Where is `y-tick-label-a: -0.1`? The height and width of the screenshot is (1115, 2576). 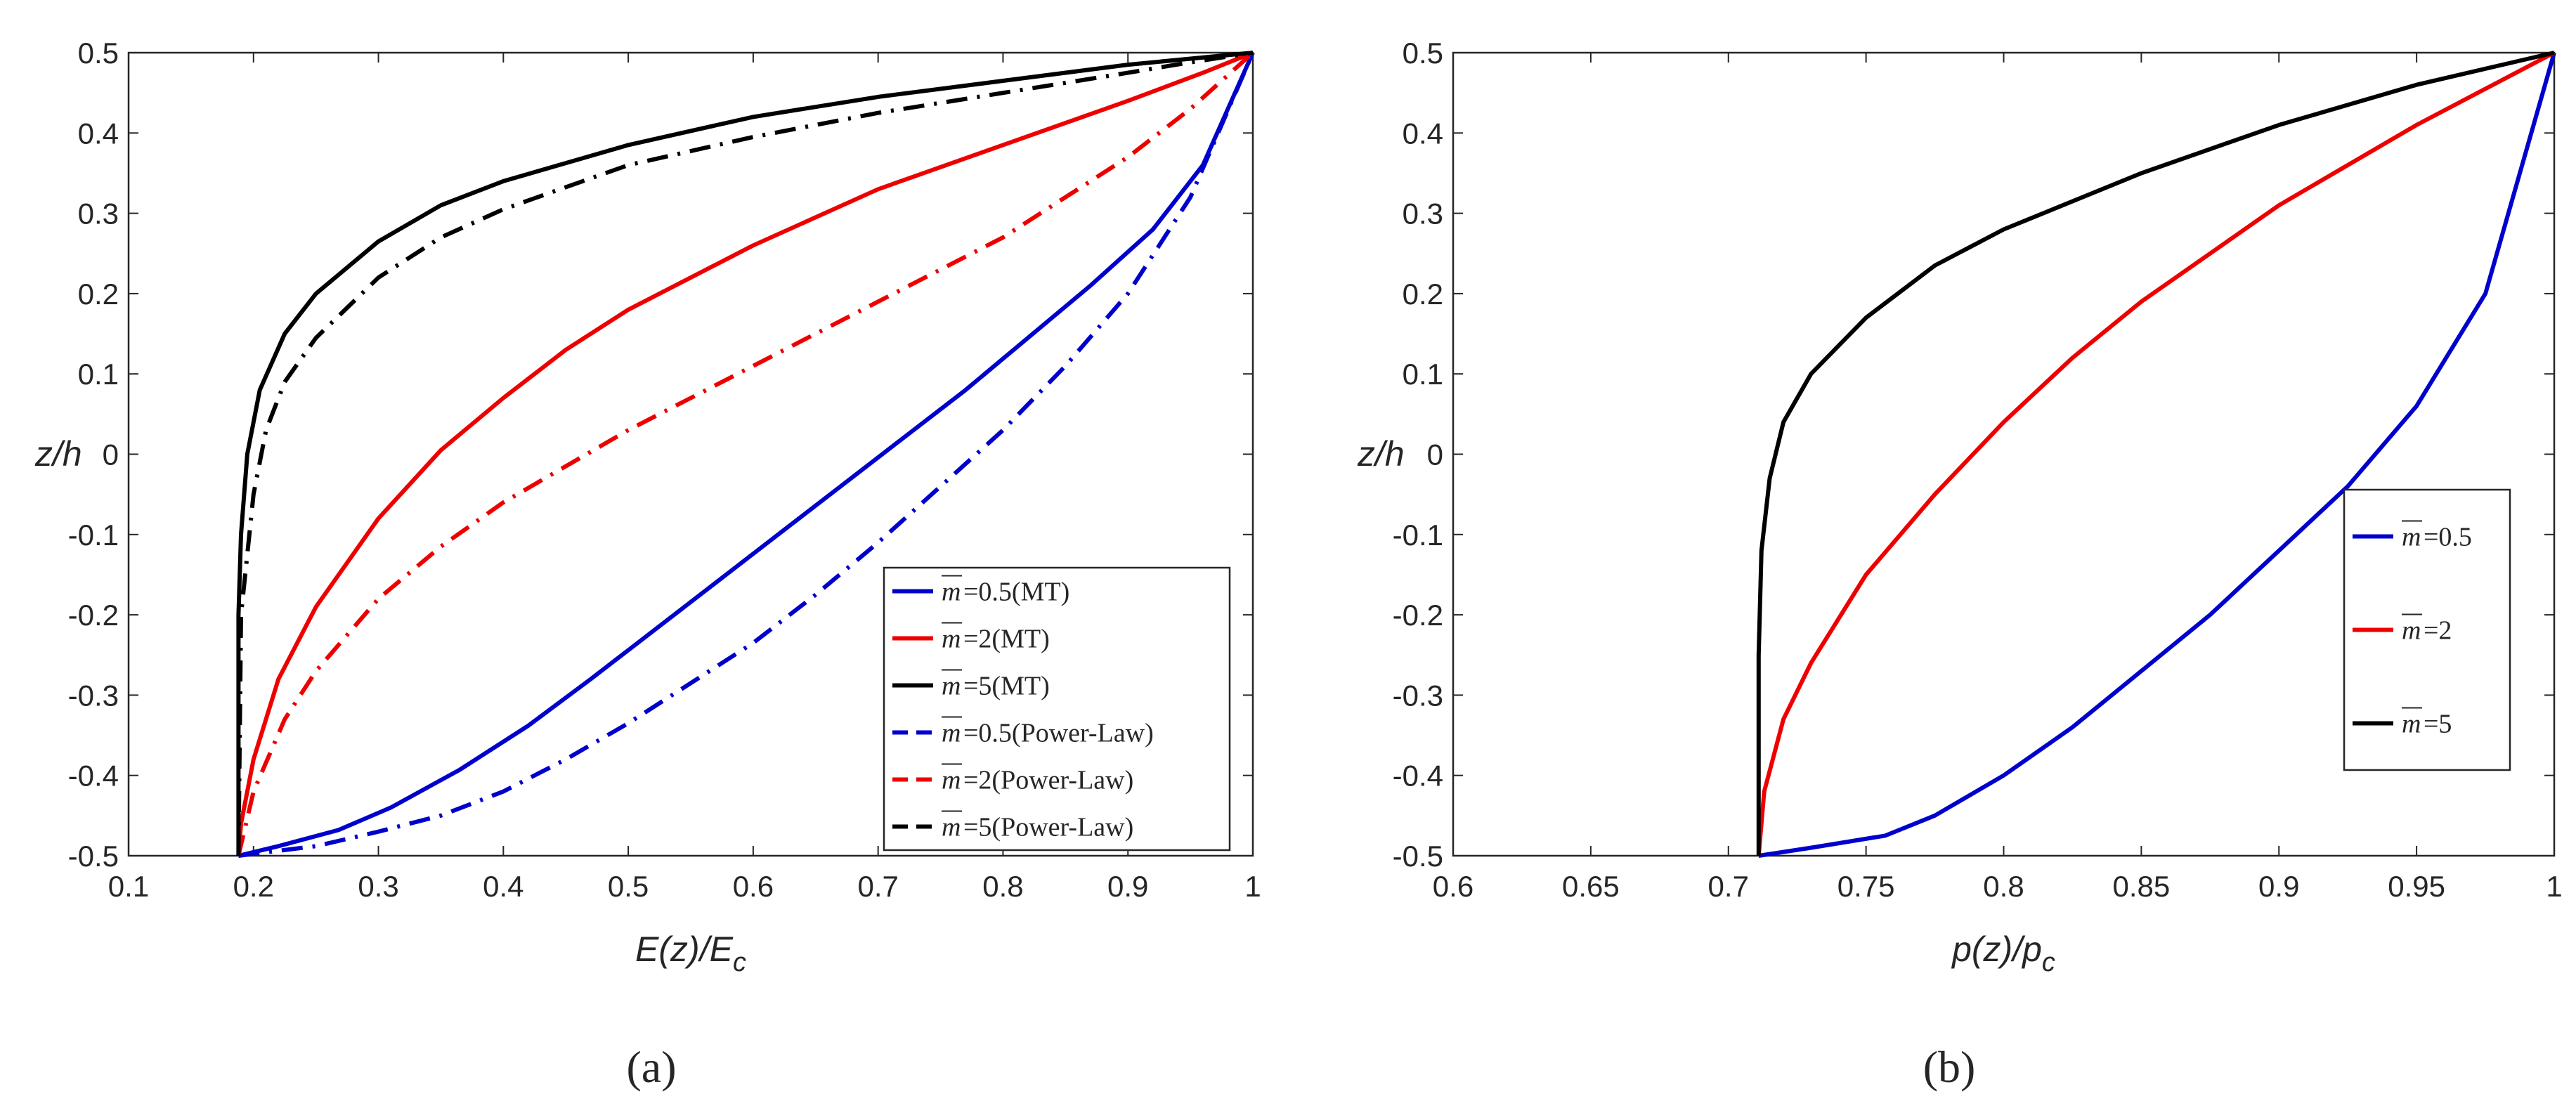
y-tick-label-a: -0.1 is located at coordinates (93, 535).